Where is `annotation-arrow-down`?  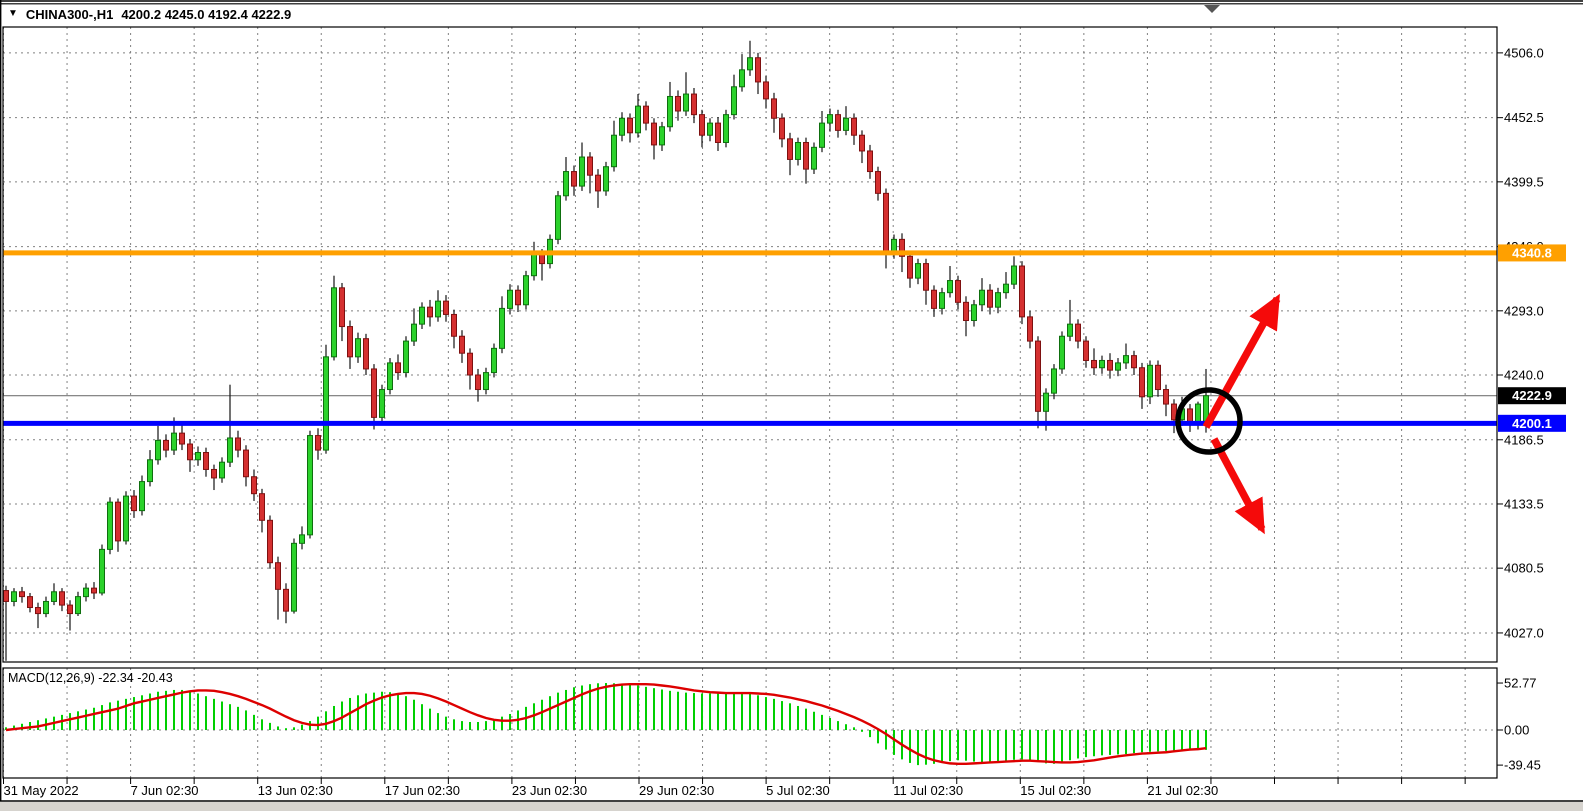
annotation-arrow-down is located at coordinates (1238, 486).